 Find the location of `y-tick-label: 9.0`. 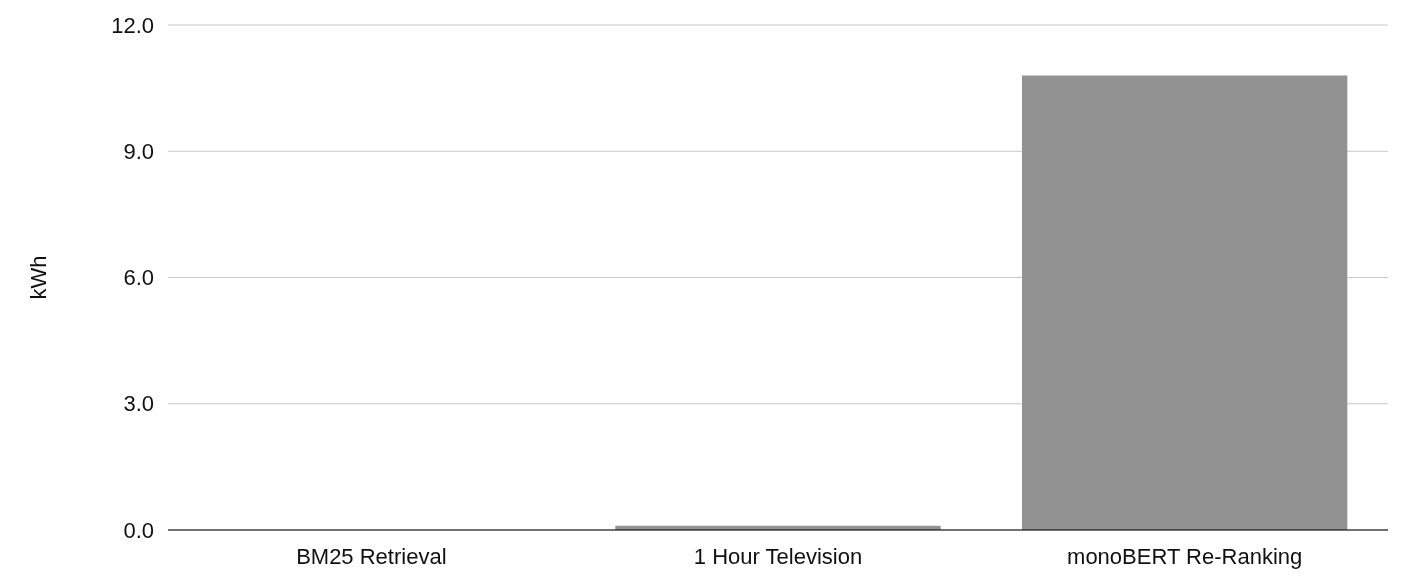

y-tick-label: 9.0 is located at coordinates (138, 151).